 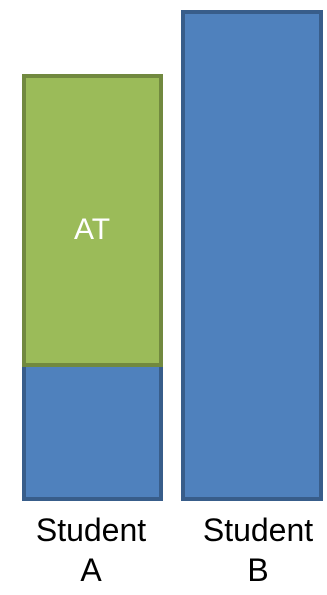 I want to click on student-b-label-line2: B, so click(x=258, y=570).